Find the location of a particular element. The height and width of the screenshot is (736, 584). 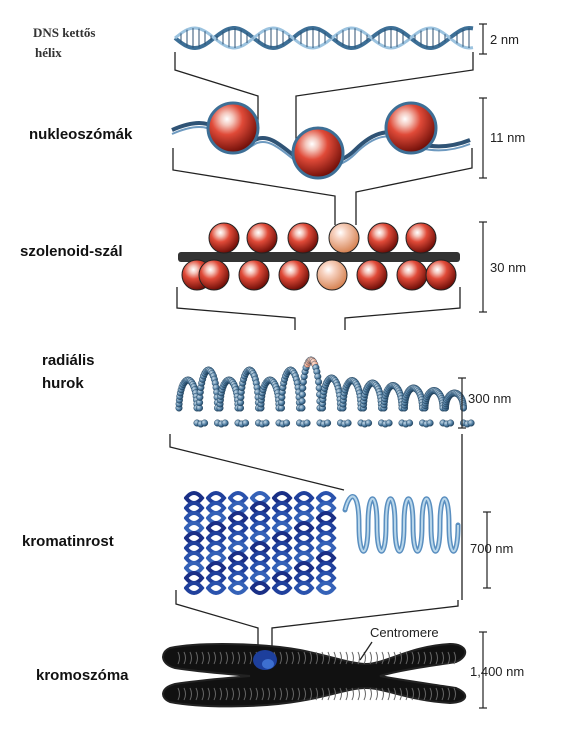

chromosome is located at coordinates (314, 674).